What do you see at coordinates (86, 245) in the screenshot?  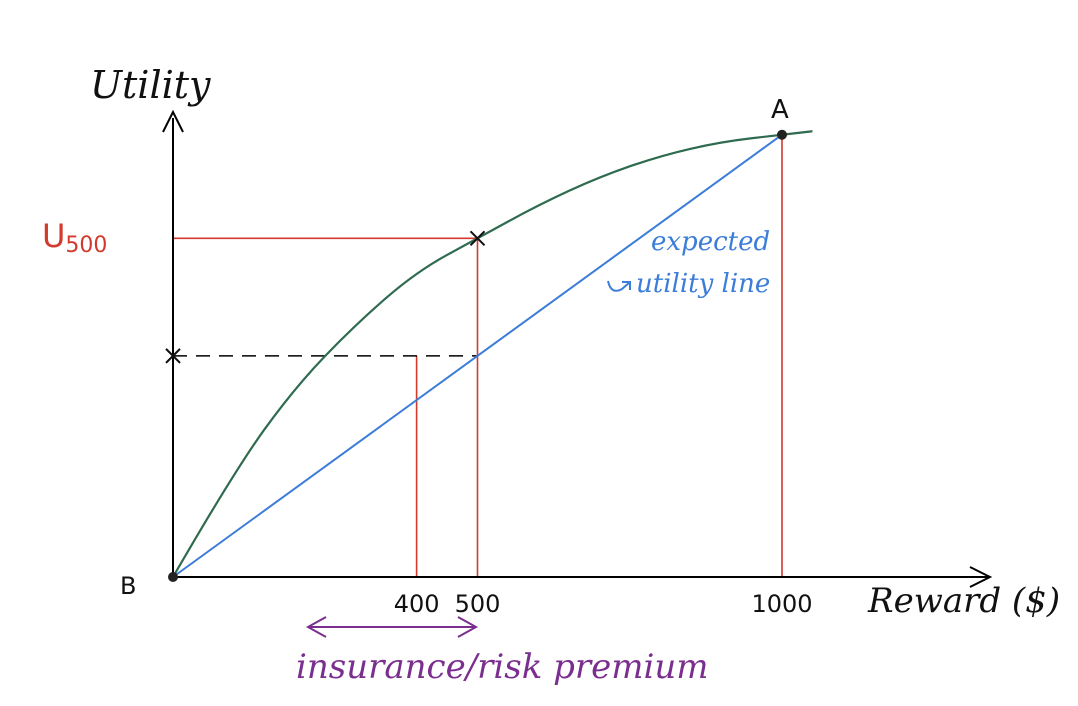 I see `u500-subscript: 500` at bounding box center [86, 245].